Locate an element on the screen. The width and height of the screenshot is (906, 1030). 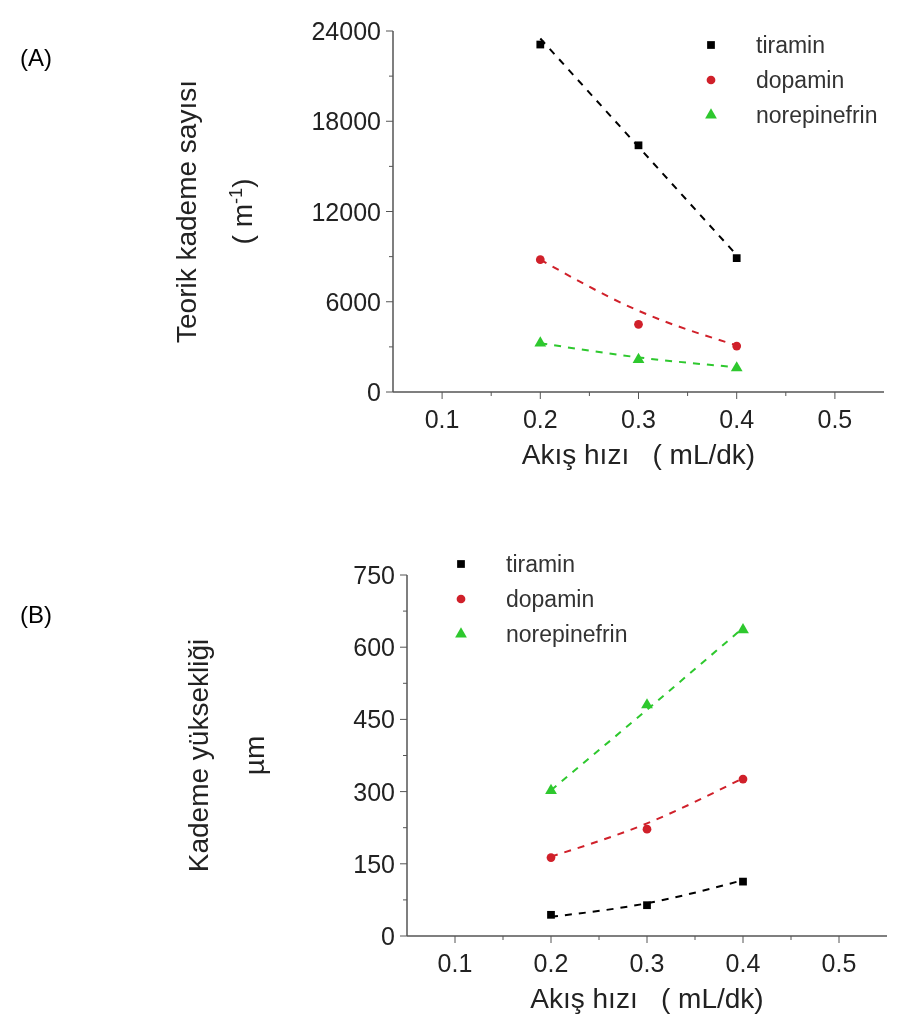
y-tick-label: 450 is located at coordinates (374, 719).